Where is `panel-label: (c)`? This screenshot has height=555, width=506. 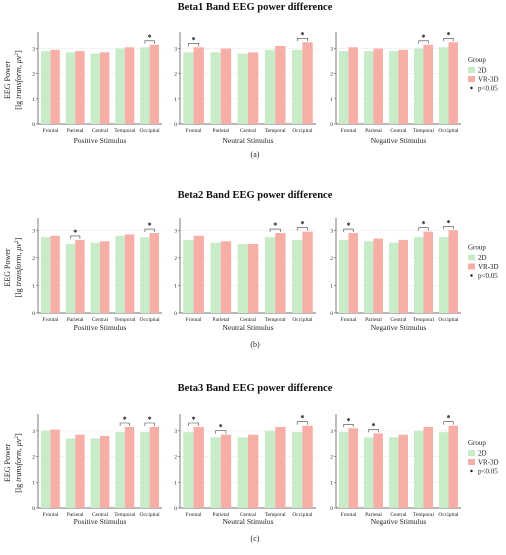 panel-label: (c) is located at coordinates (255, 538).